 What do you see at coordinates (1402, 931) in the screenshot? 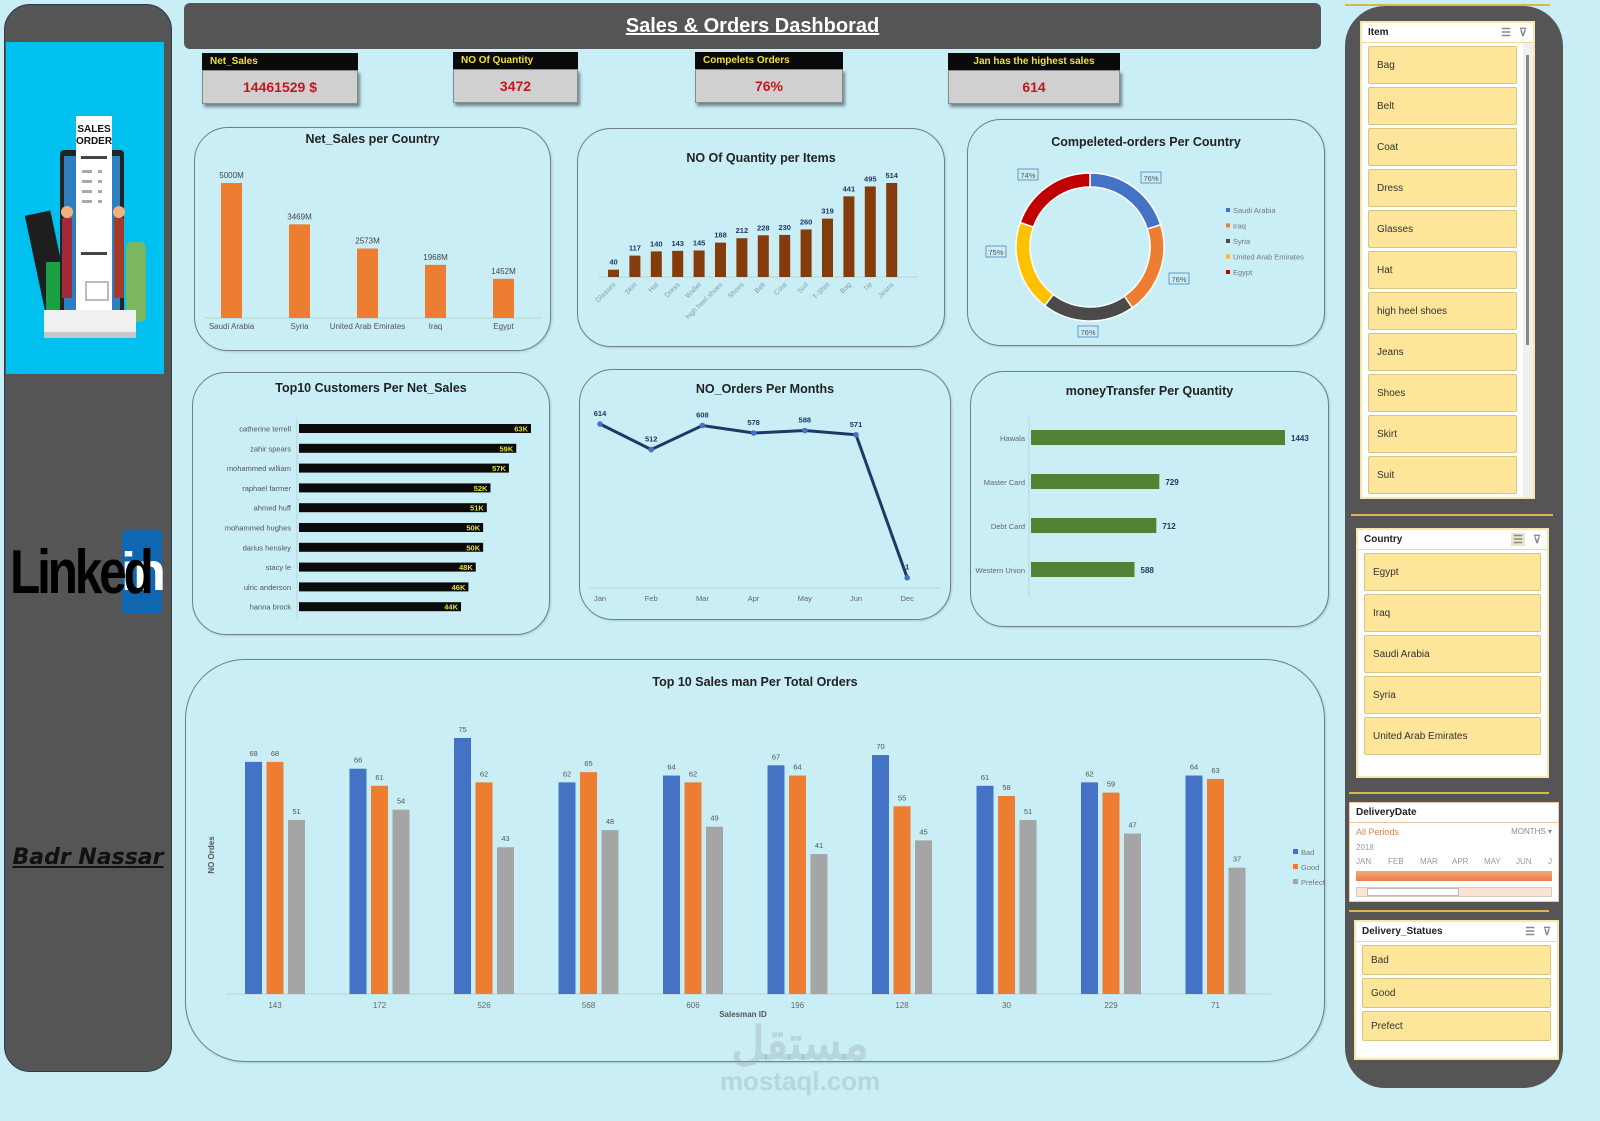
I see `slicer-title: Delivery_Statues` at bounding box center [1402, 931].